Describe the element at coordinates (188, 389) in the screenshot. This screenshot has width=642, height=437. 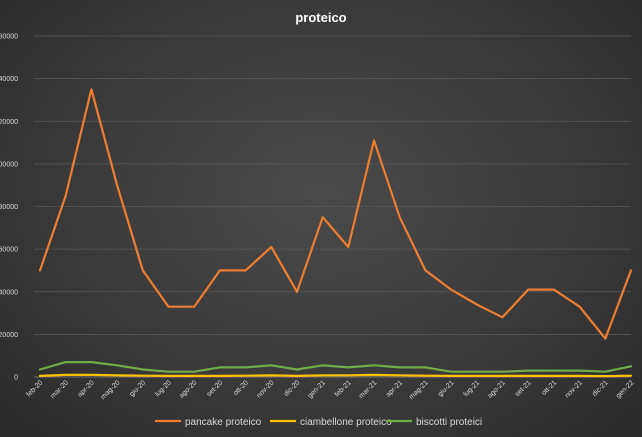
I see `x-tick-label: ago-20` at that location.